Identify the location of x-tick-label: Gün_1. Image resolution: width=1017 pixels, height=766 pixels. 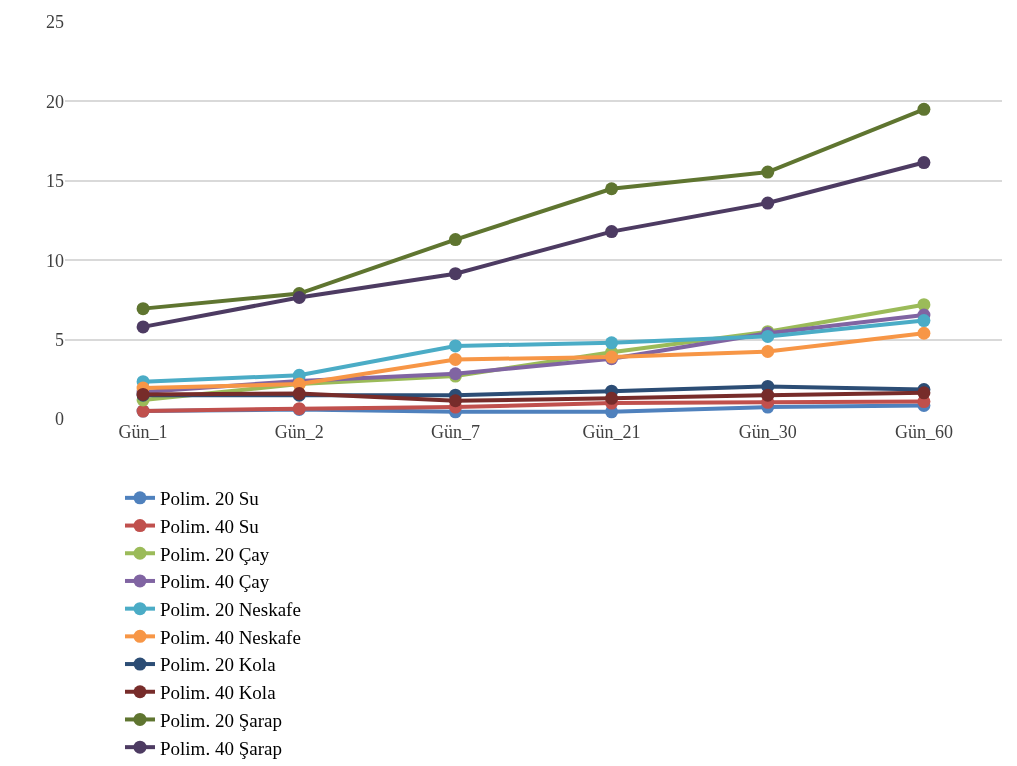
(143, 432).